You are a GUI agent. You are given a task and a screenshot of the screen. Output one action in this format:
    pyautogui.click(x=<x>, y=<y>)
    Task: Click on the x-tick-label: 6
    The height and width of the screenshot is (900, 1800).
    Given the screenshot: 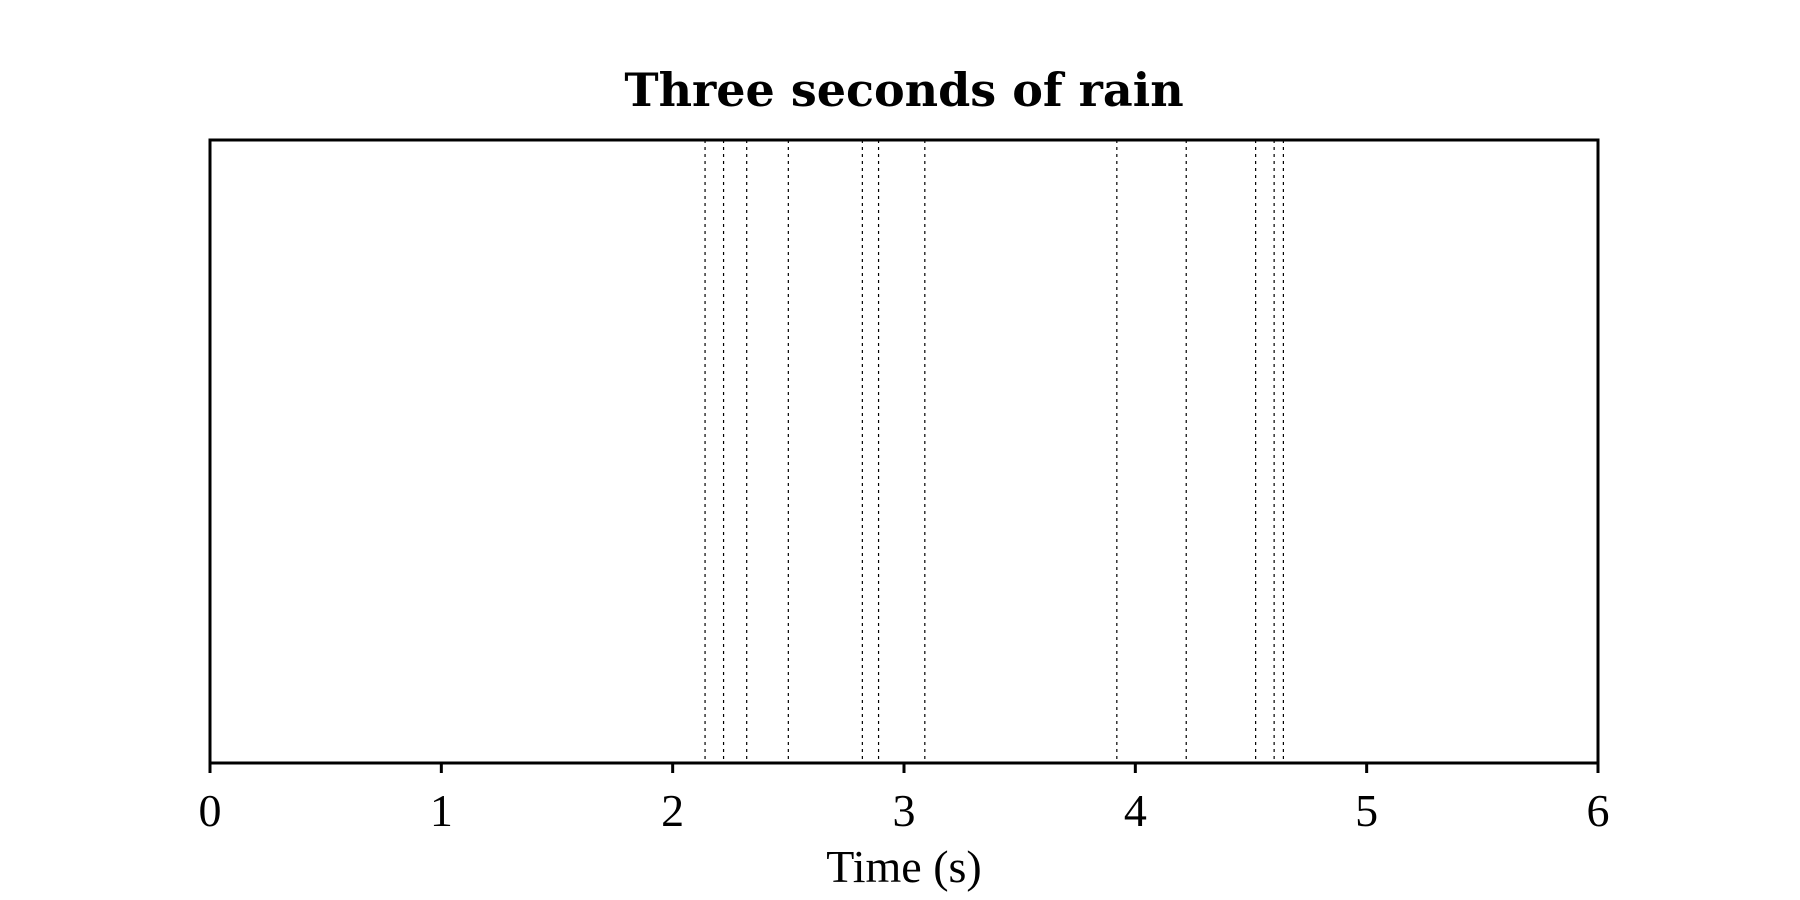 What is the action you would take?
    pyautogui.click(x=1598, y=810)
    